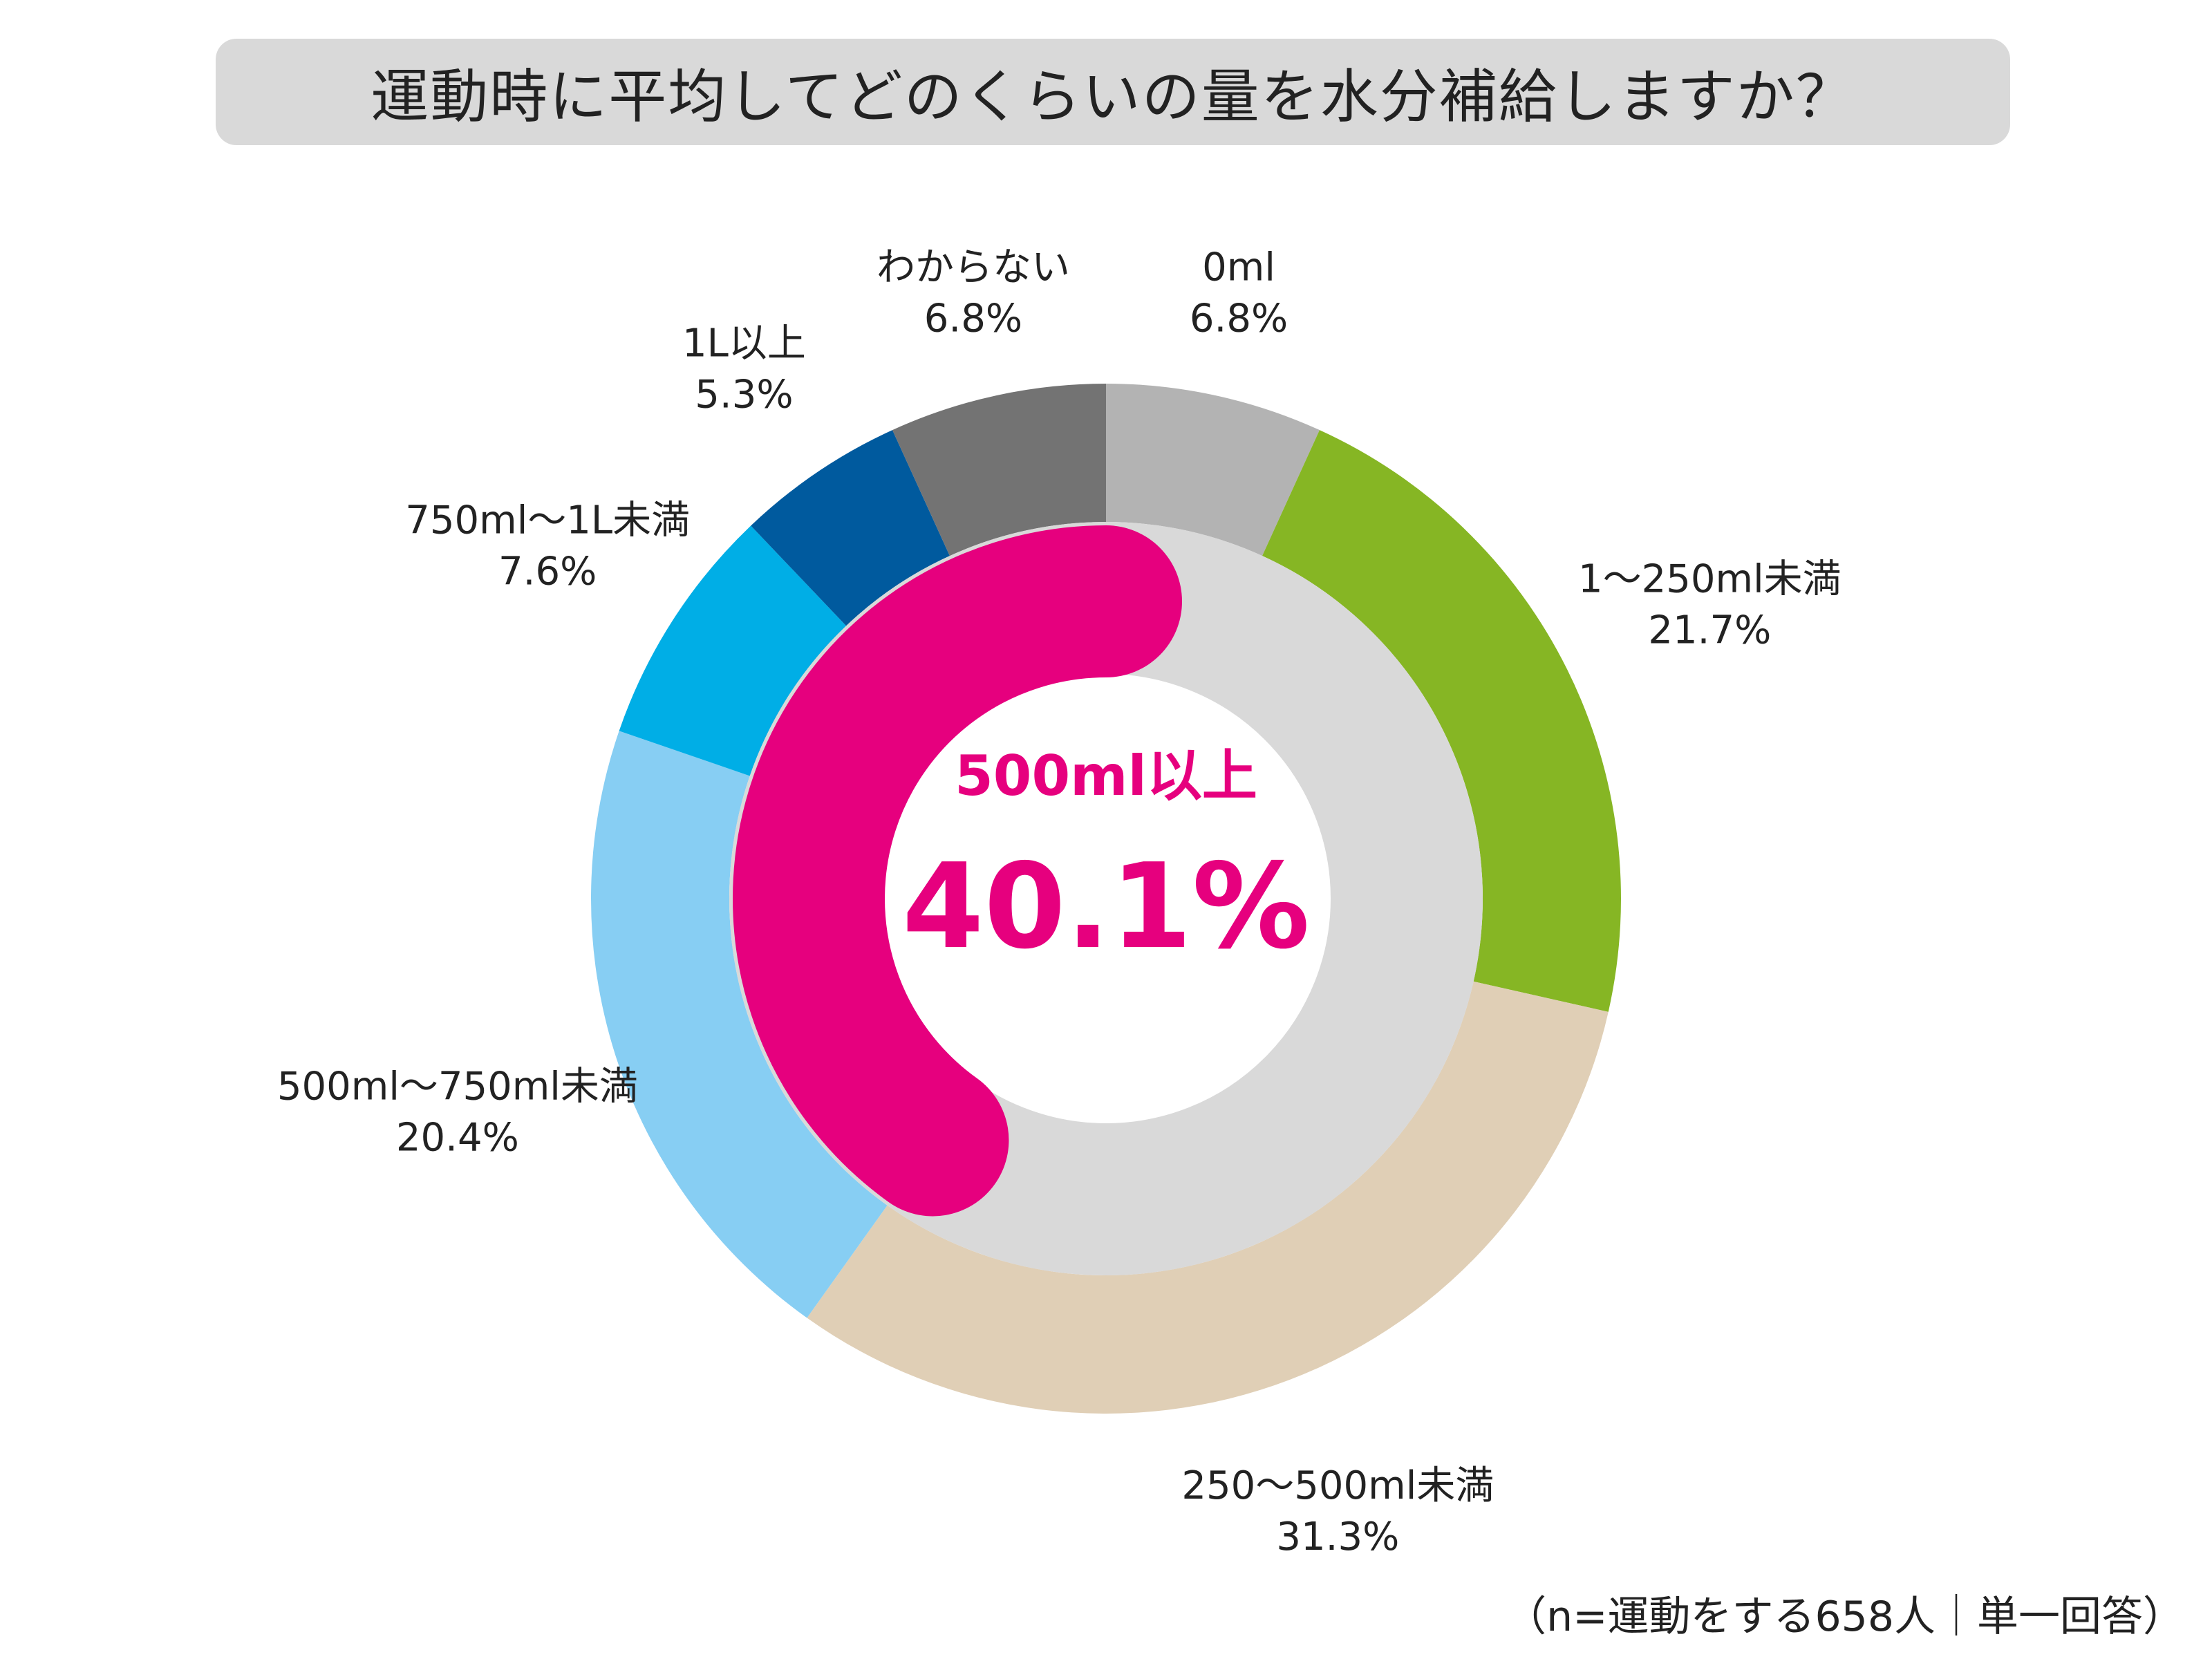  I want to click on highlight-value: 40.1%, so click(1106, 906).